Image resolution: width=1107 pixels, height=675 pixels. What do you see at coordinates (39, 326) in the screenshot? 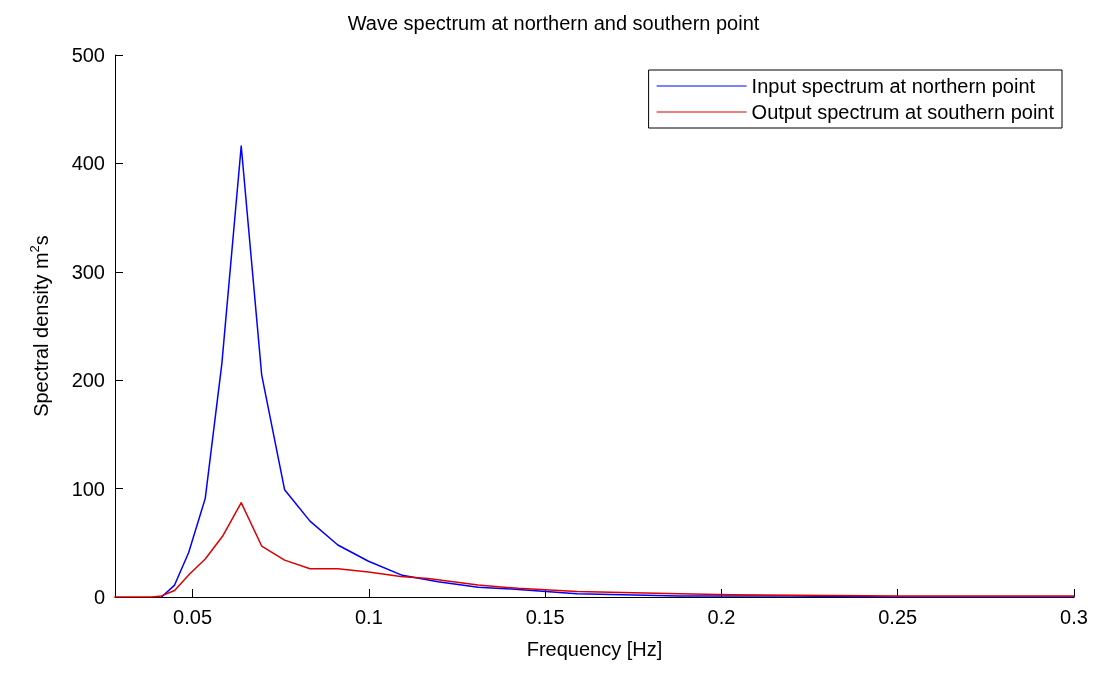
I see `y-axis-title: Spectral density m2s` at bounding box center [39, 326].